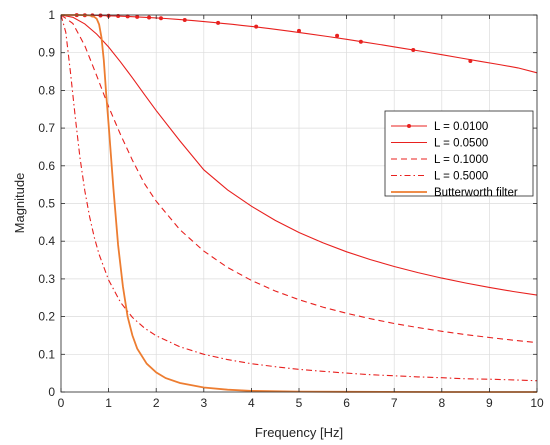 The width and height of the screenshot is (550, 445). What do you see at coordinates (46, 166) in the screenshot?
I see `y-tick-label: 0.6` at bounding box center [46, 166].